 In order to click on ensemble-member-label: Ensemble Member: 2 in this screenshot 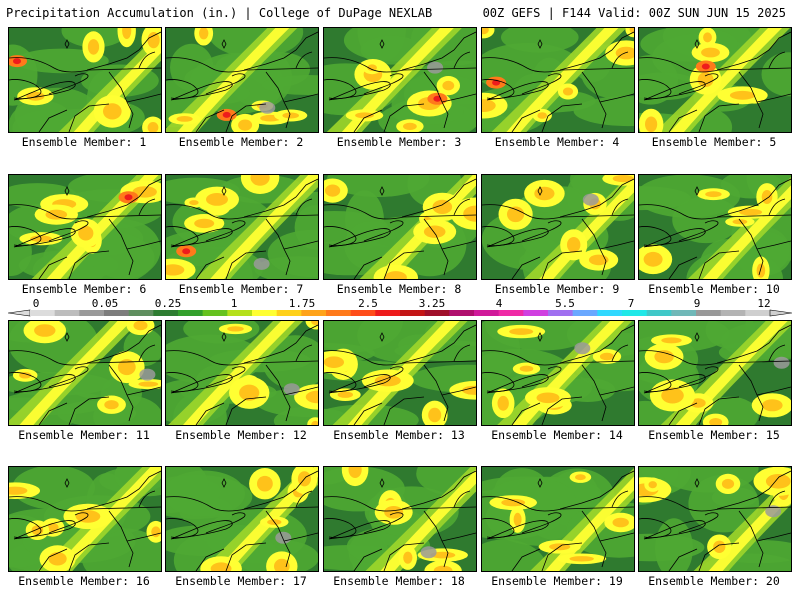, I will do `click(241, 142)`.